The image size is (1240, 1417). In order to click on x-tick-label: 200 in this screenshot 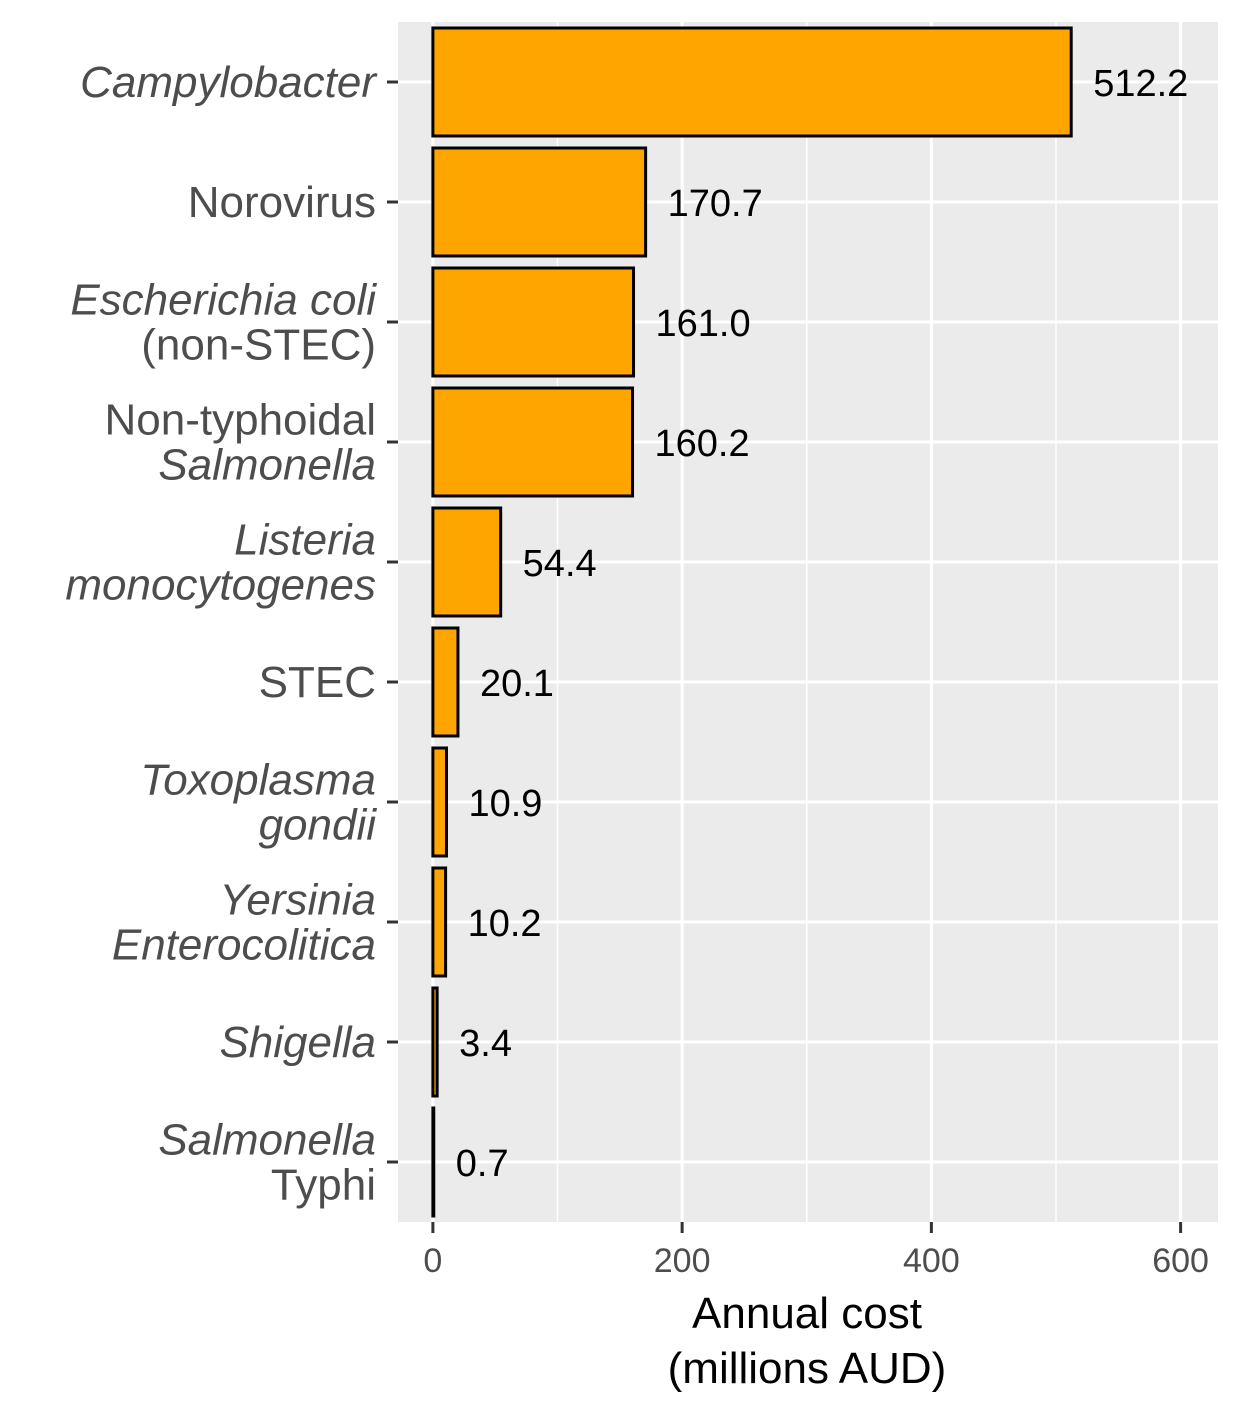, I will do `click(682, 1261)`.